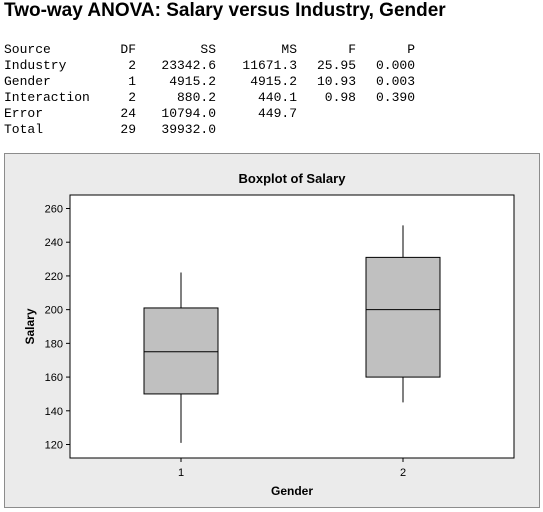 This screenshot has height=512, width=543. What do you see at coordinates (54, 412) in the screenshot?
I see `y-tick-label: 140` at bounding box center [54, 412].